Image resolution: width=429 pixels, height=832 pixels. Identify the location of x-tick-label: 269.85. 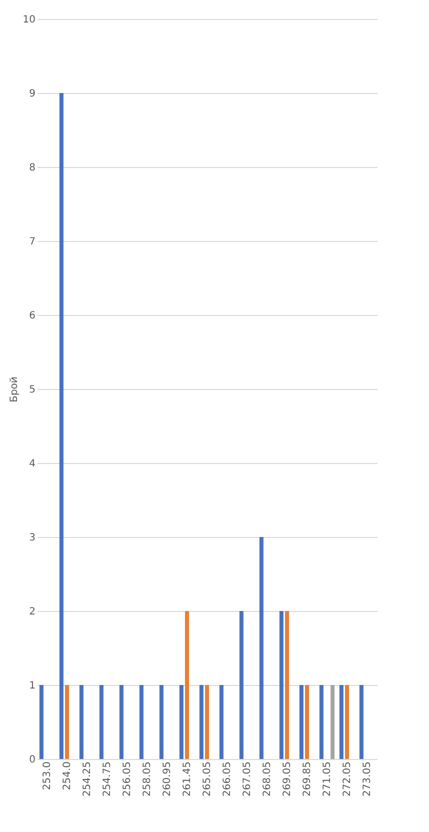
(307, 779).